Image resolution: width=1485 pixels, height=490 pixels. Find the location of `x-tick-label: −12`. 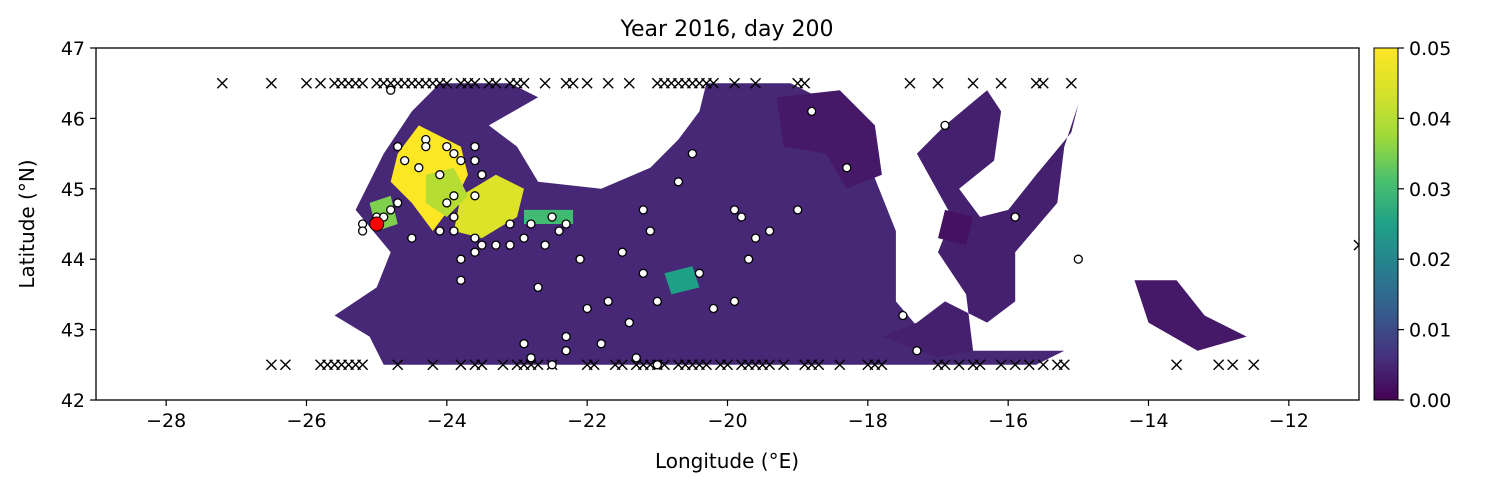

x-tick-label: −12 is located at coordinates (1289, 421).